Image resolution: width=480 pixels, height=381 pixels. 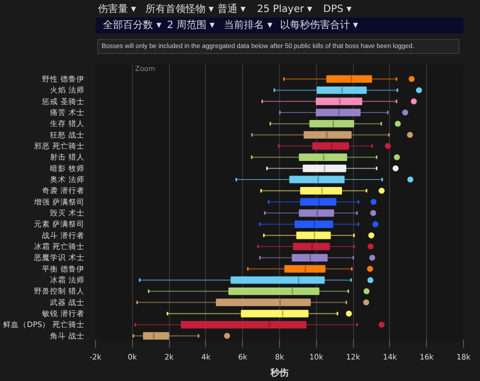 What do you see at coordinates (179, 9) in the screenshot?
I see `text: 所有首领怪物 ▾` at bounding box center [179, 9].